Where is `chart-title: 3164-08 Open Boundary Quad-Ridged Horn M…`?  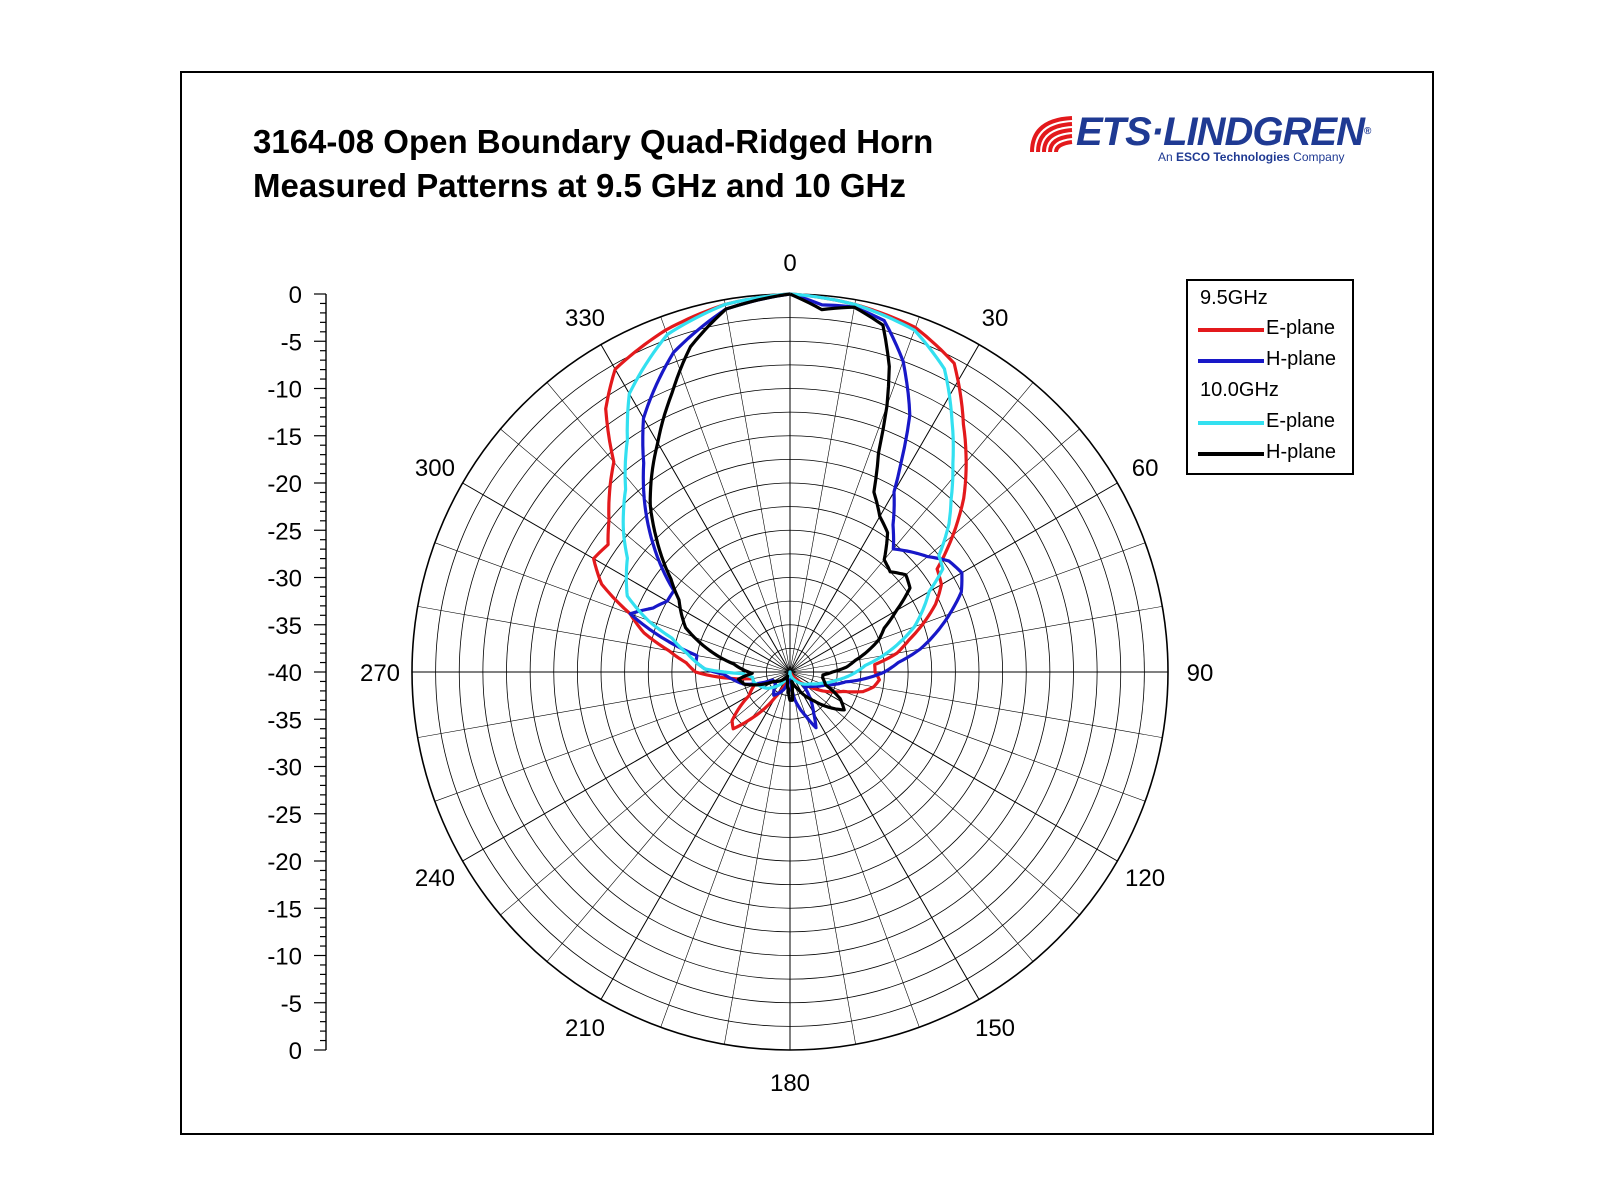
chart-title: 3164-08 Open Boundary Quad-Ridged Horn M… is located at coordinates (593, 164).